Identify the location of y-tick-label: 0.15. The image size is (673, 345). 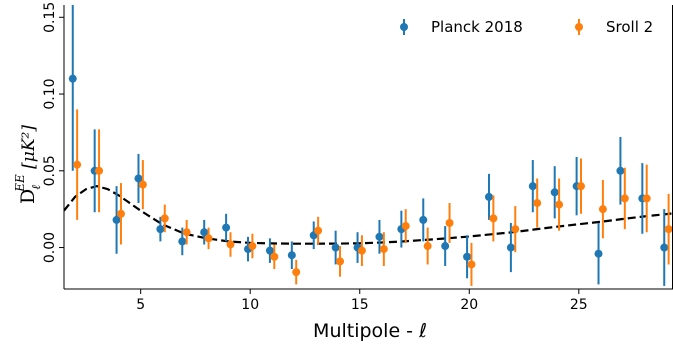
(50, 17).